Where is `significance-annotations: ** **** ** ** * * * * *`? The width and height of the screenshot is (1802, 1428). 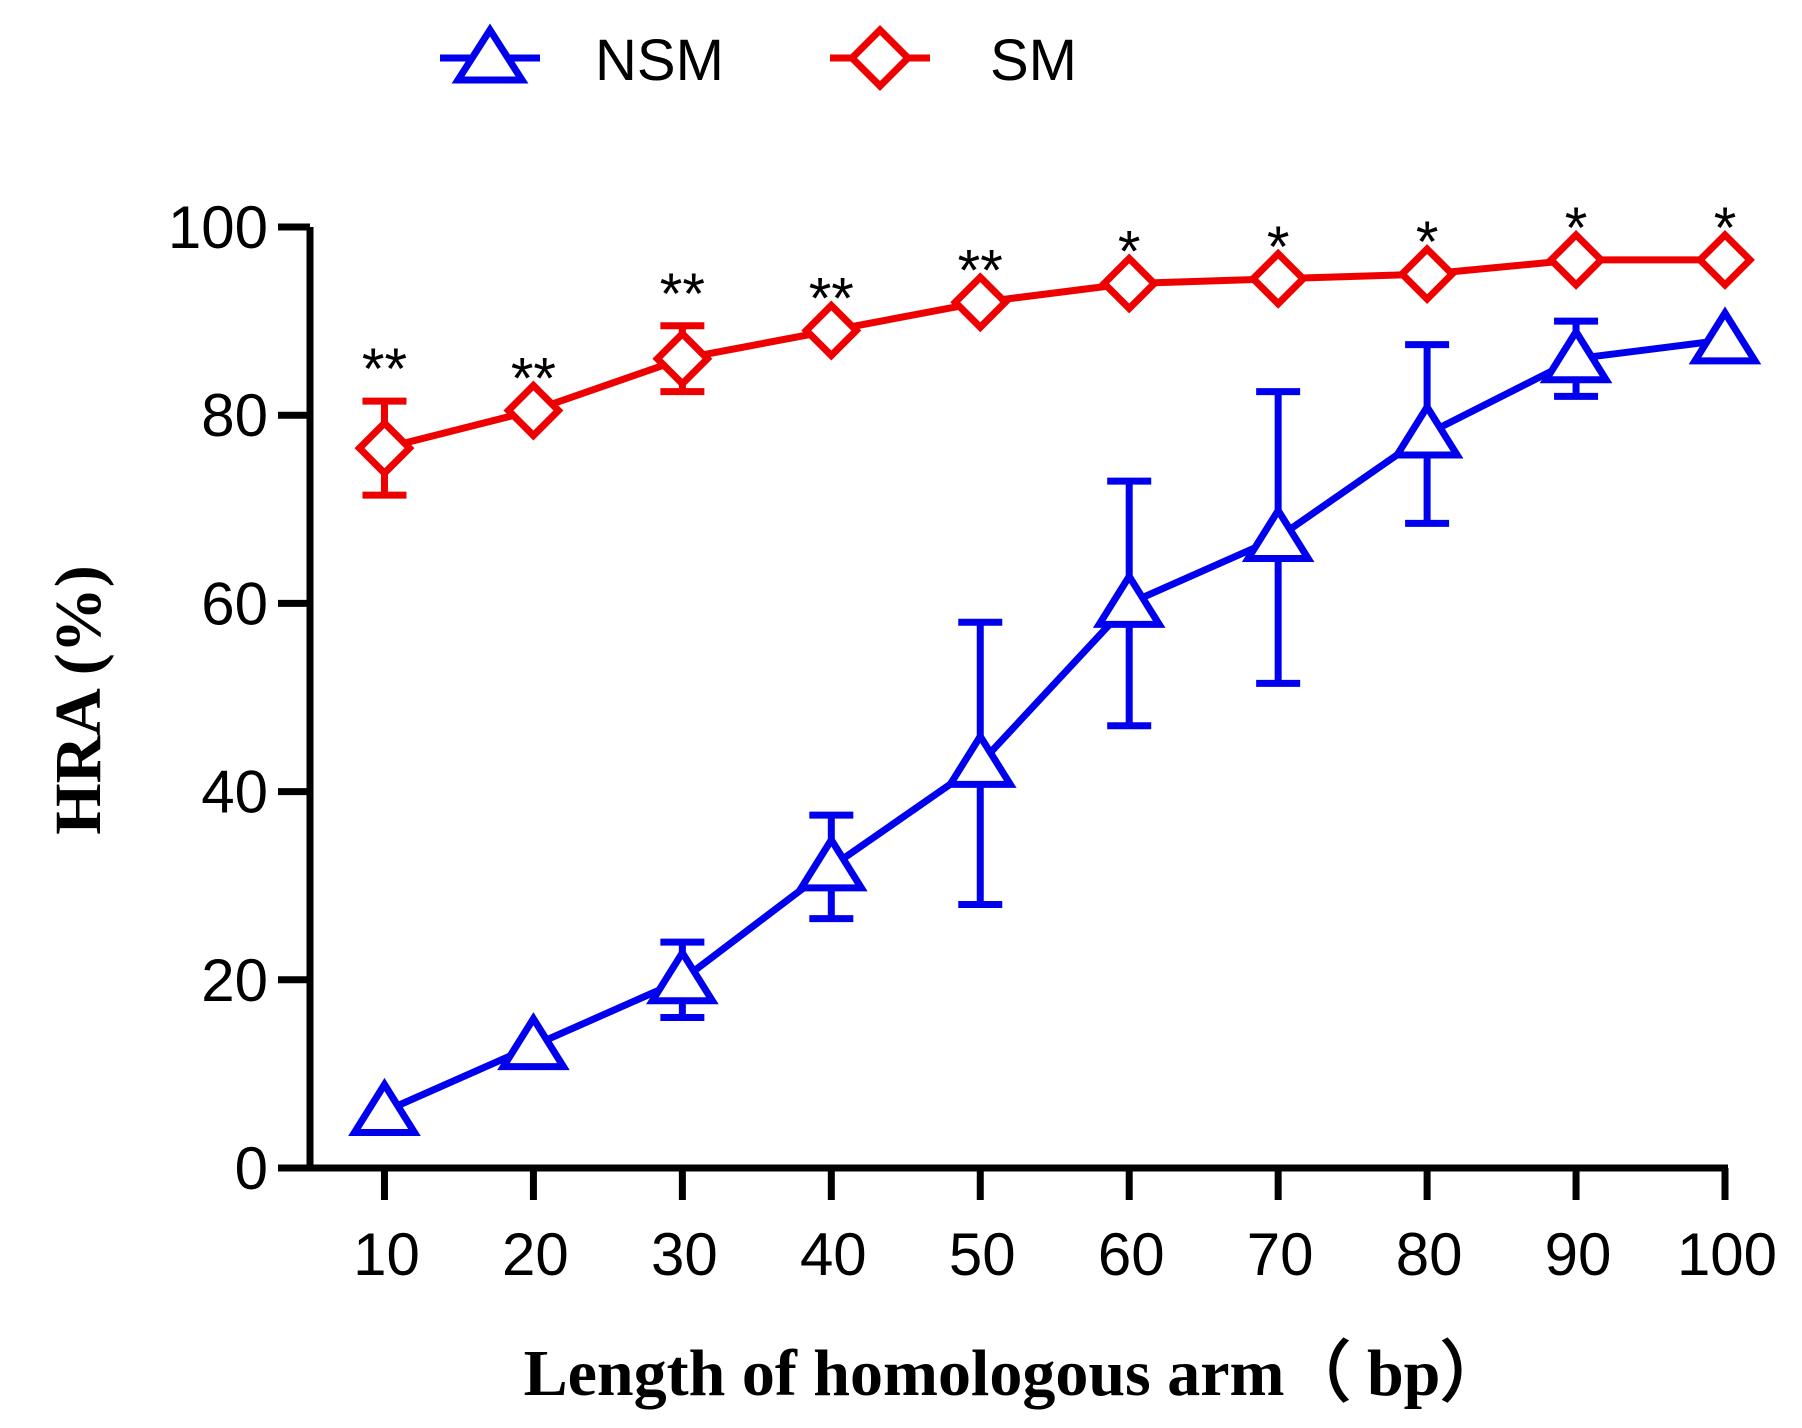 significance-annotations: ** **** ** ** * * * * * is located at coordinates (1049, 304).